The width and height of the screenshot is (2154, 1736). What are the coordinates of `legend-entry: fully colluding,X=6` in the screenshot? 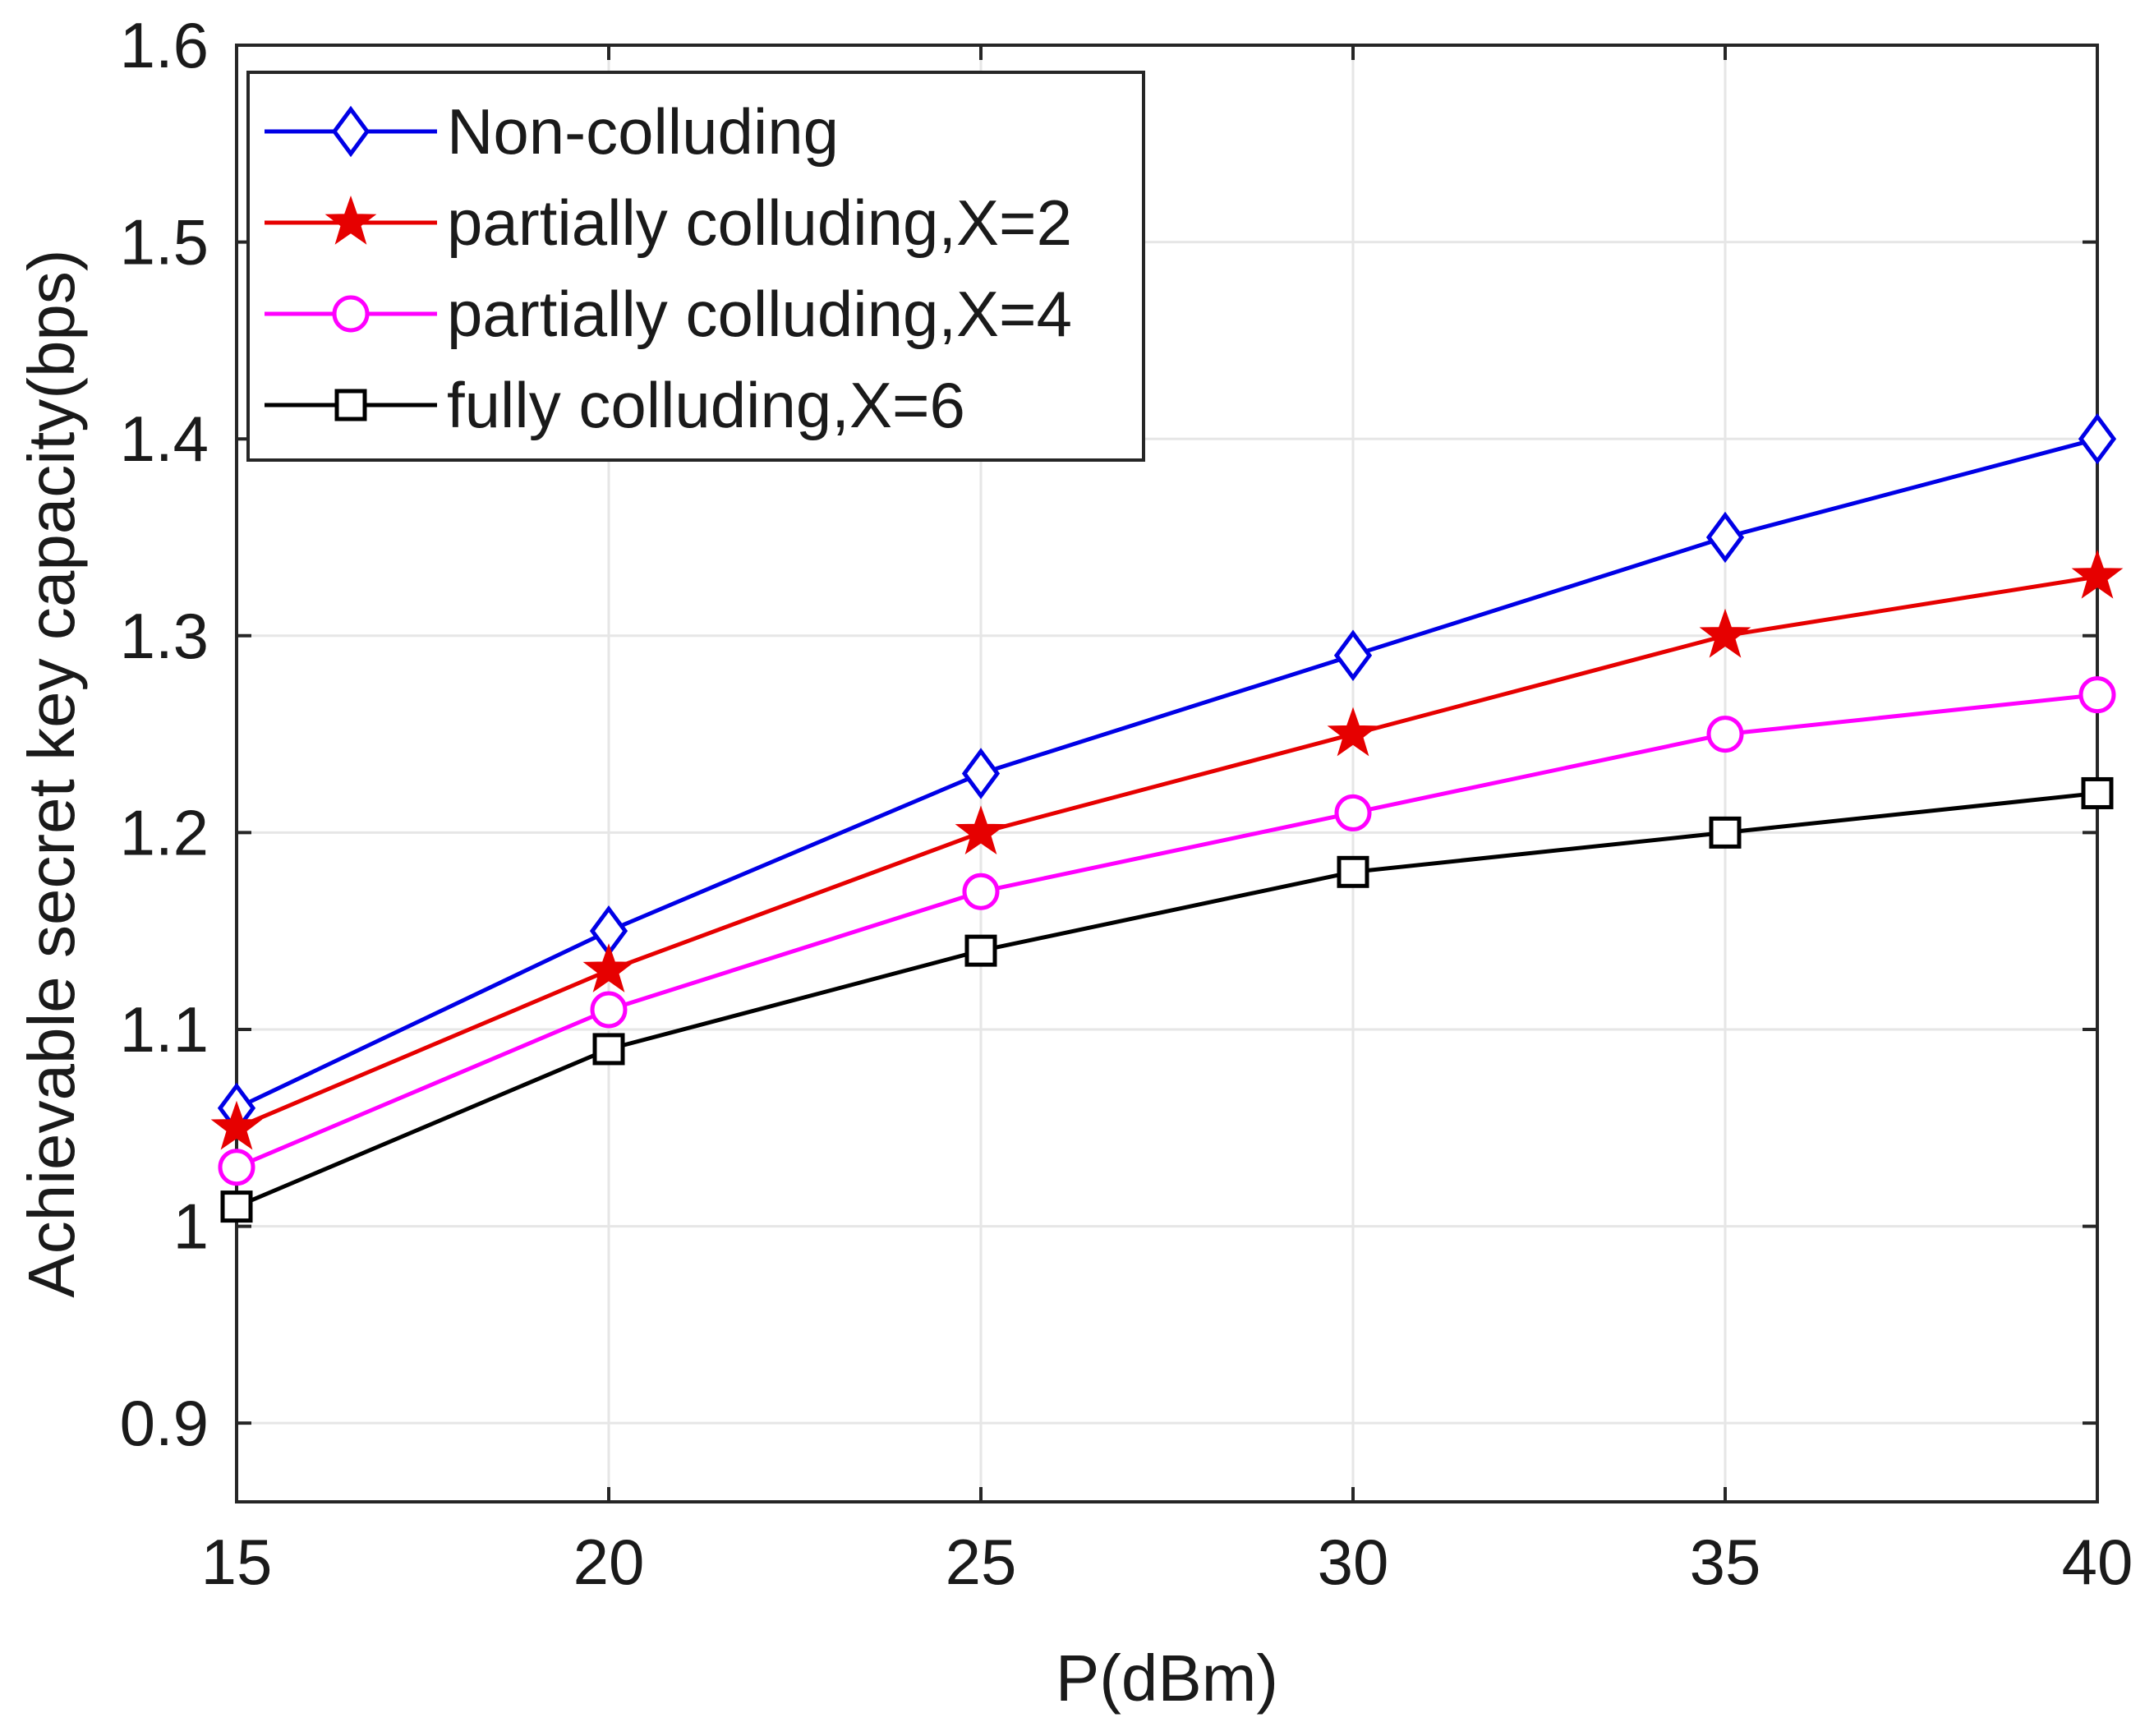 It's located at (615, 405).